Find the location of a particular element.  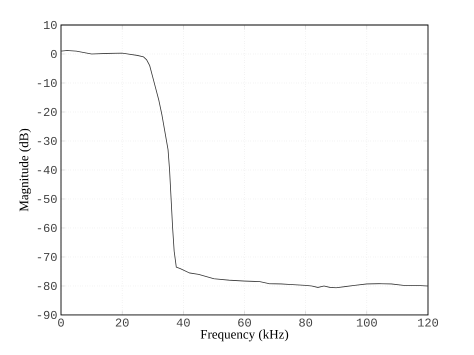

y-tick-label: -50 is located at coordinates (47, 199).